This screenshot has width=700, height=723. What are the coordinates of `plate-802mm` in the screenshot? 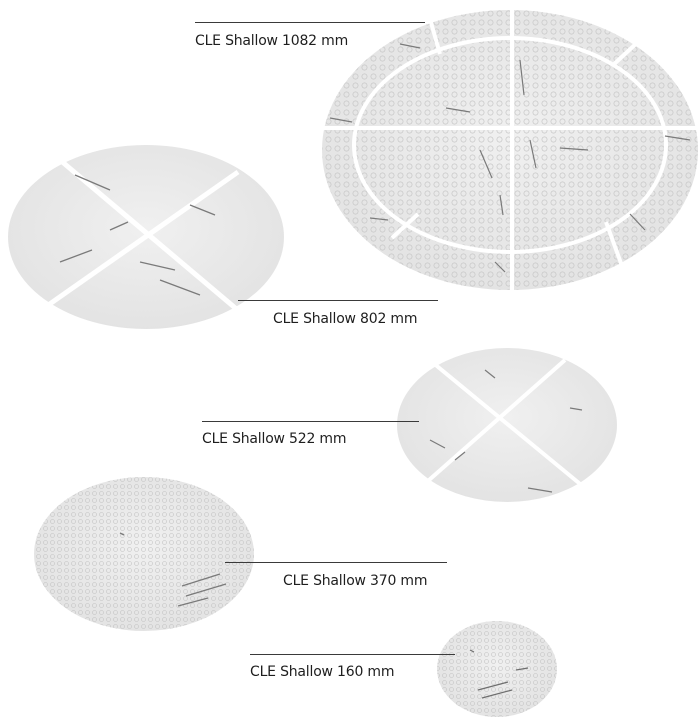 It's located at (146, 237).